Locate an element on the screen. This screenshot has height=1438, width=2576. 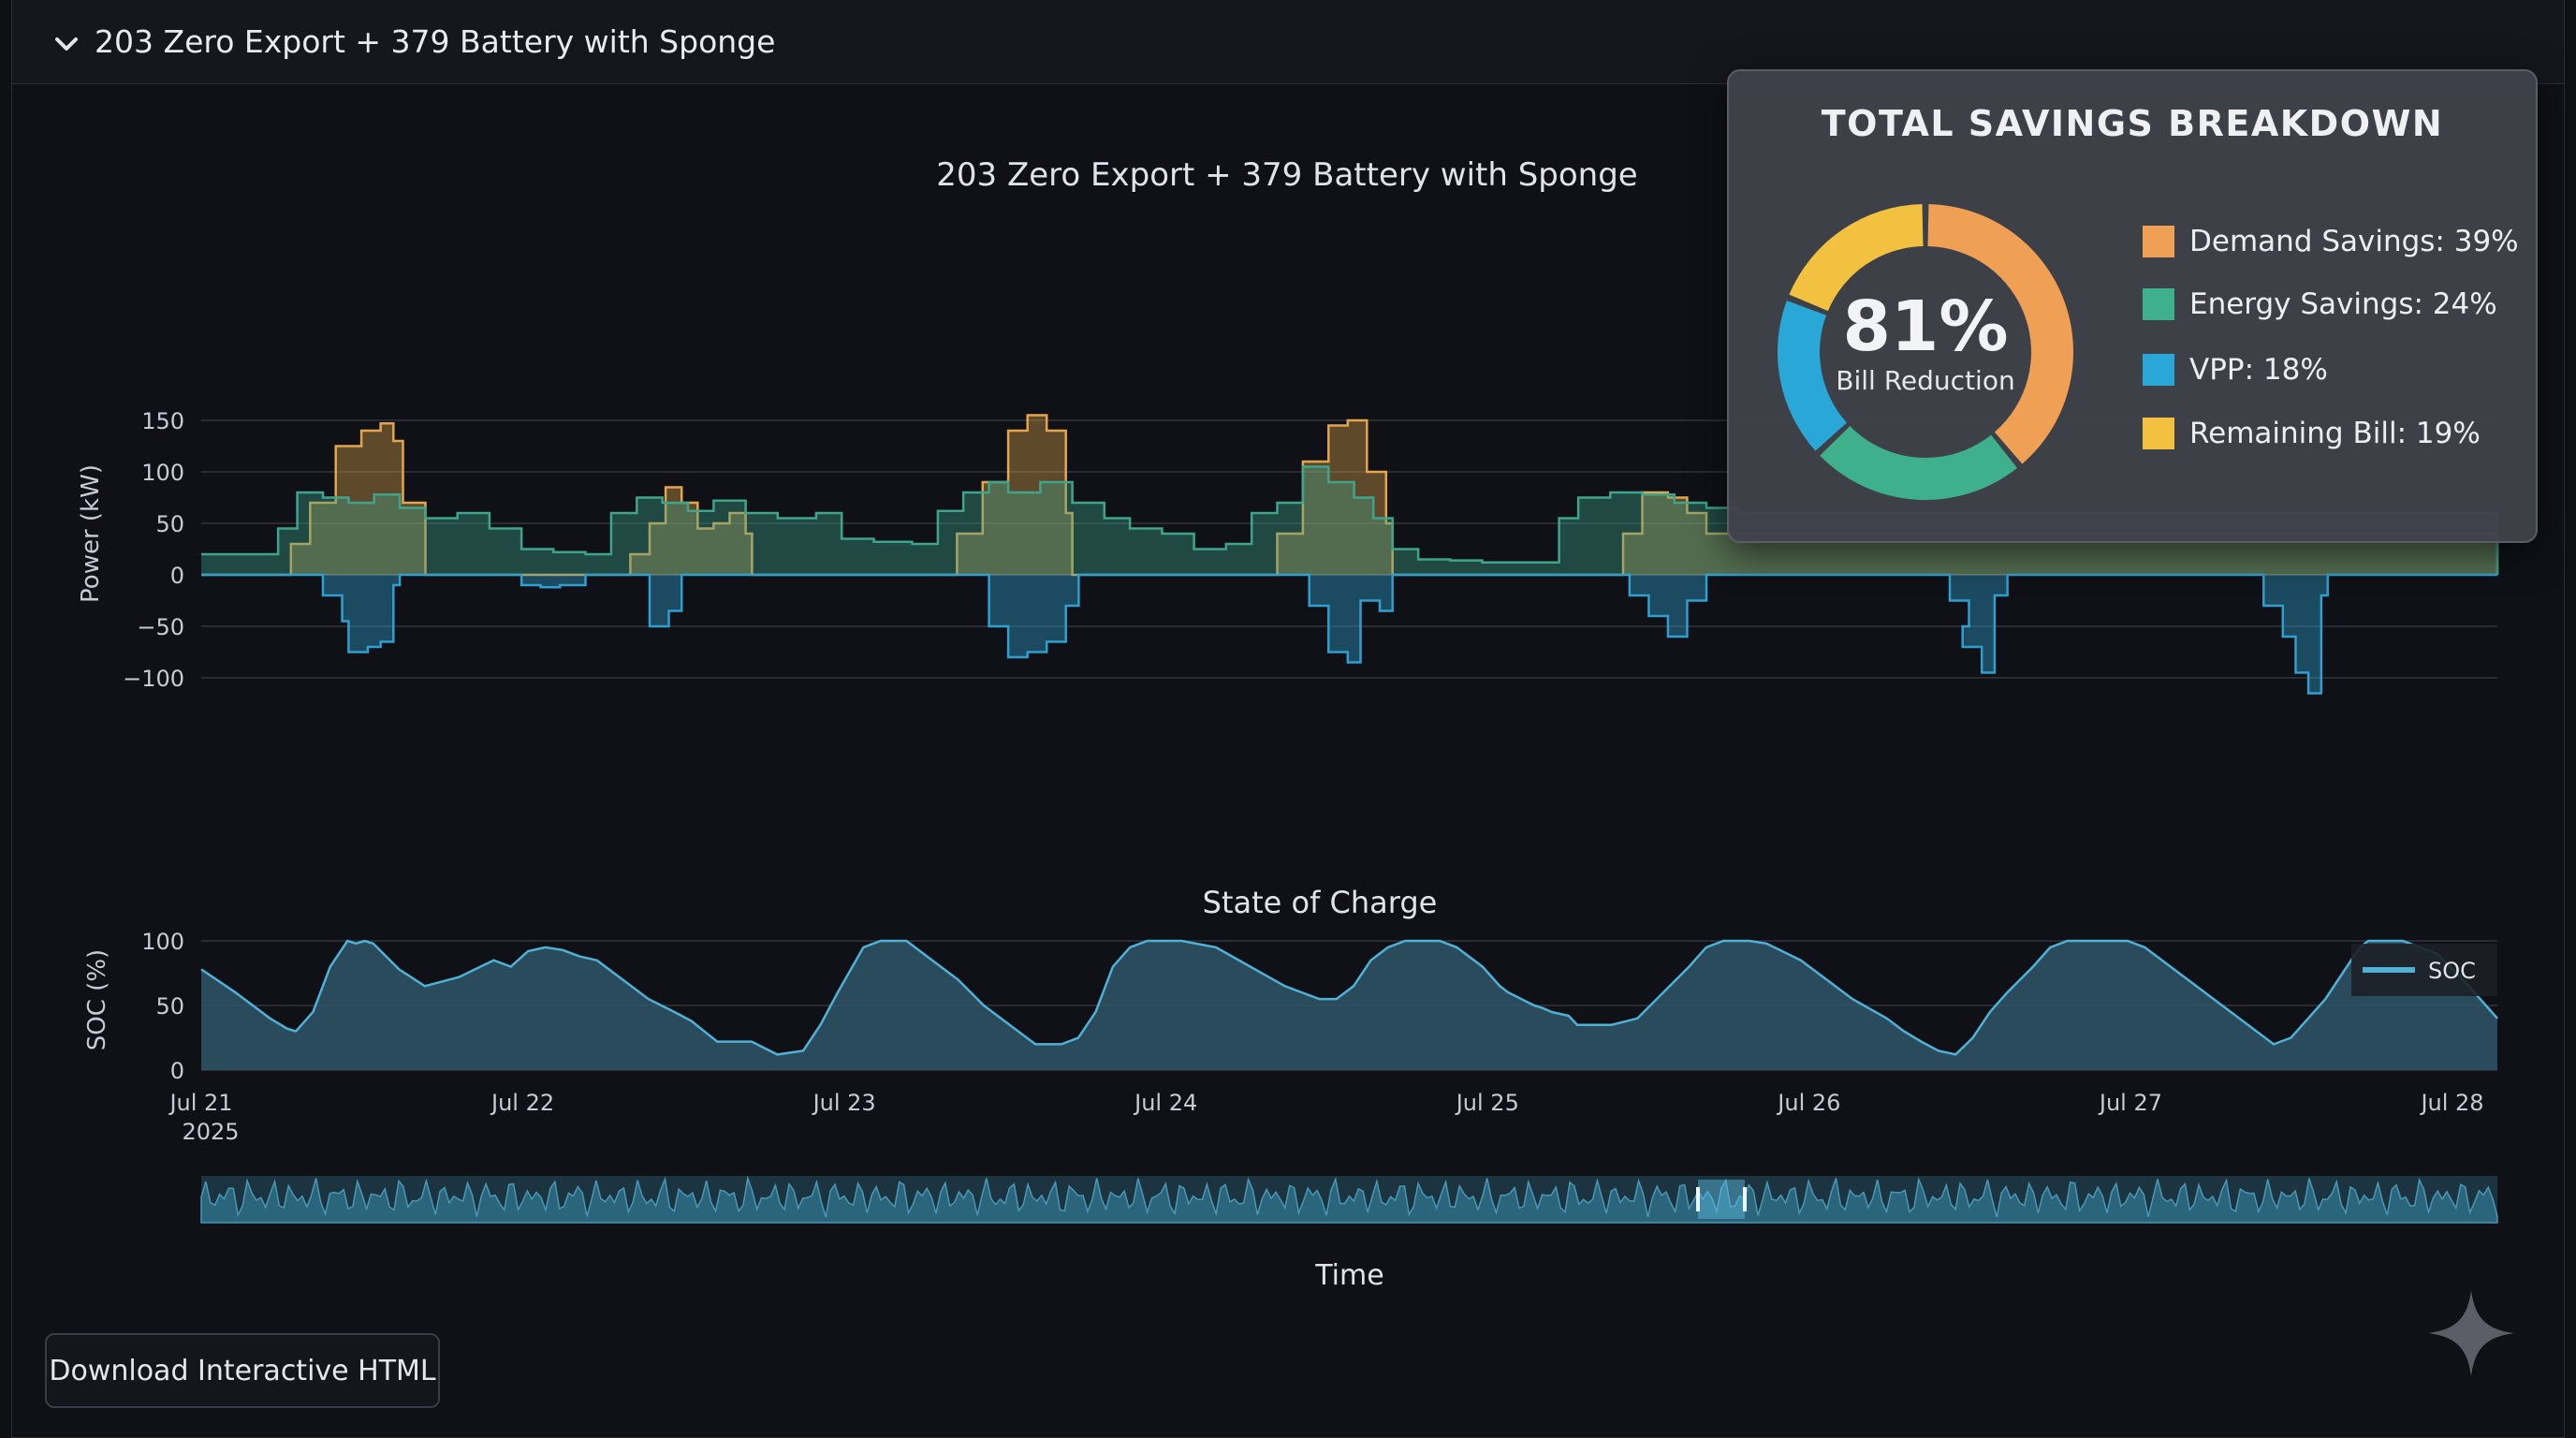
soc-y-tick: 0 is located at coordinates (177, 1071).